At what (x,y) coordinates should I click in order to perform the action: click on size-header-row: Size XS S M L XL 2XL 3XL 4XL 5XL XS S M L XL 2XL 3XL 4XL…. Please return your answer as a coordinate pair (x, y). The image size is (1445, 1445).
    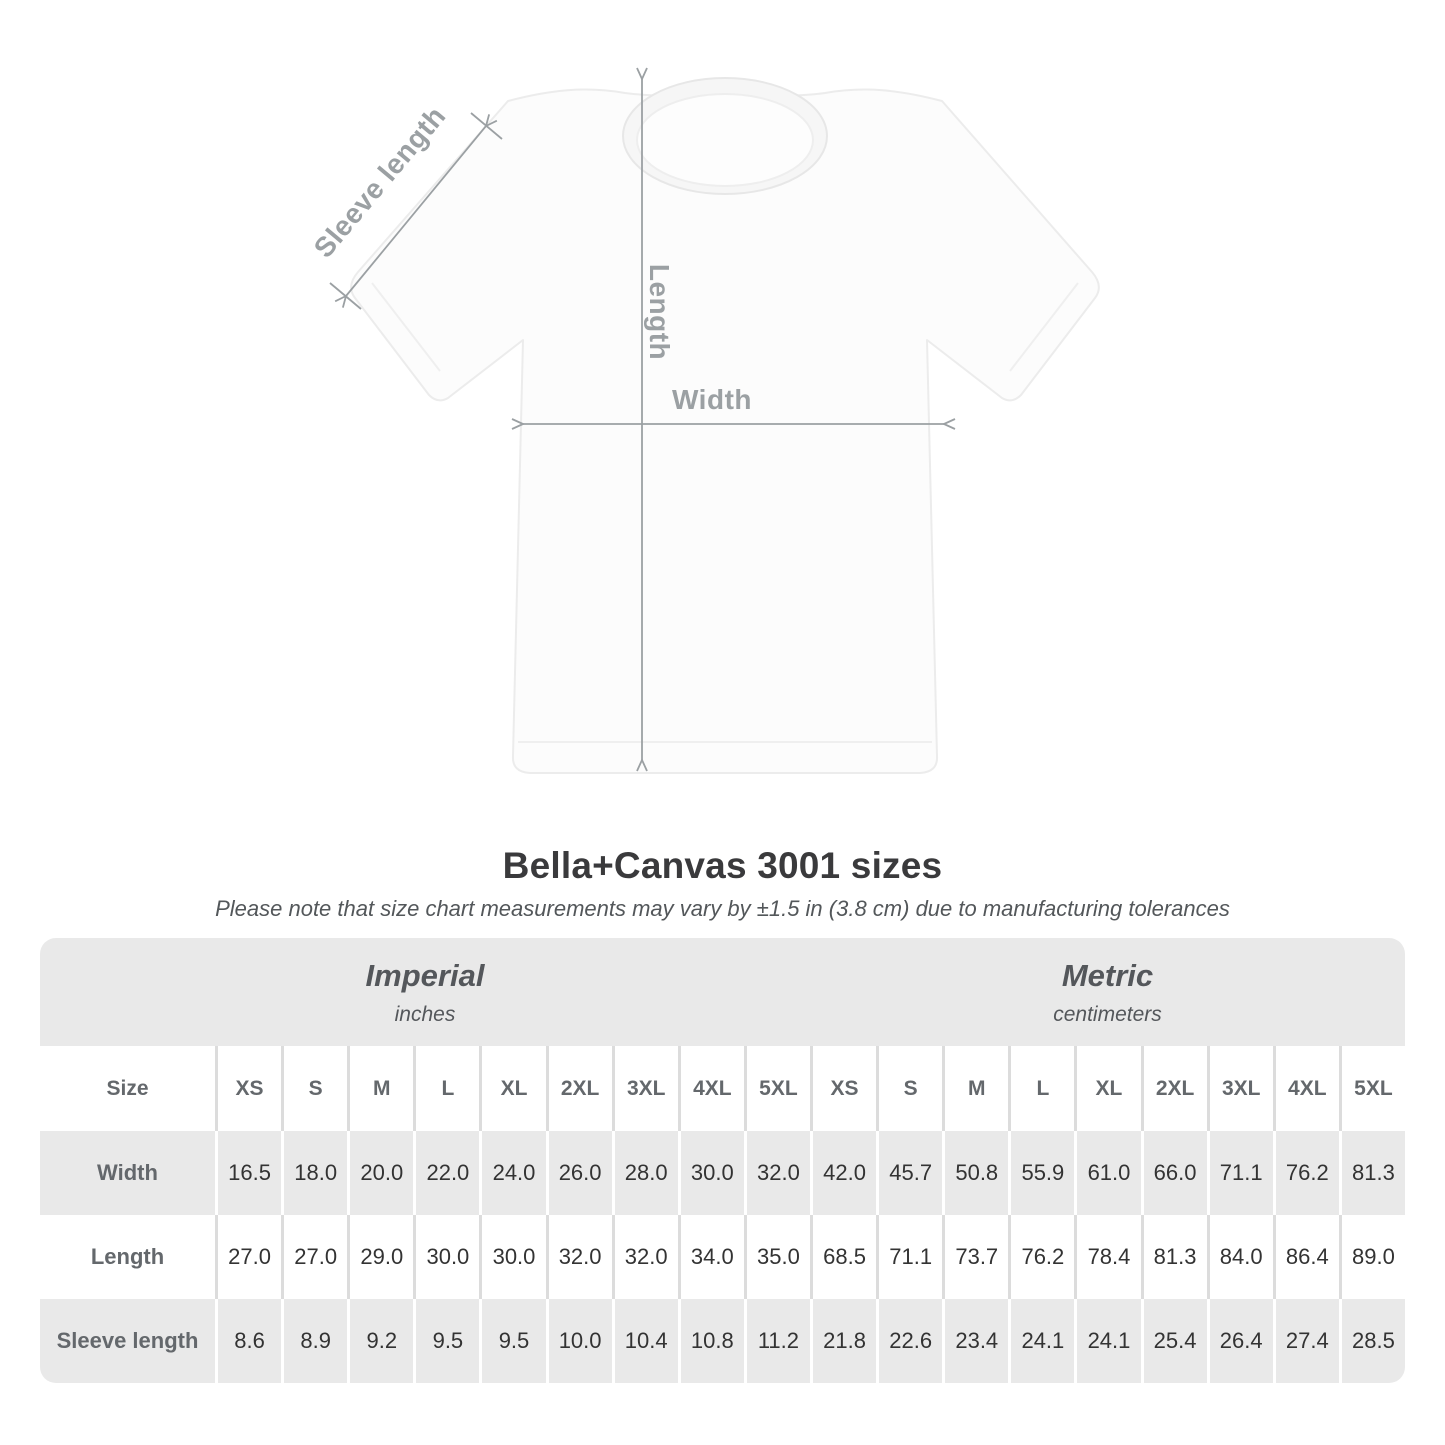
    Looking at the image, I should click on (722, 1088).